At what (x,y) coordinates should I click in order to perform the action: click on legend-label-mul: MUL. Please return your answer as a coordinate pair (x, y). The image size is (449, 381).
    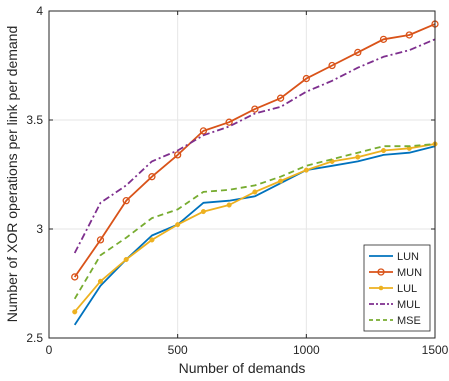
    Looking at the image, I should click on (408, 305).